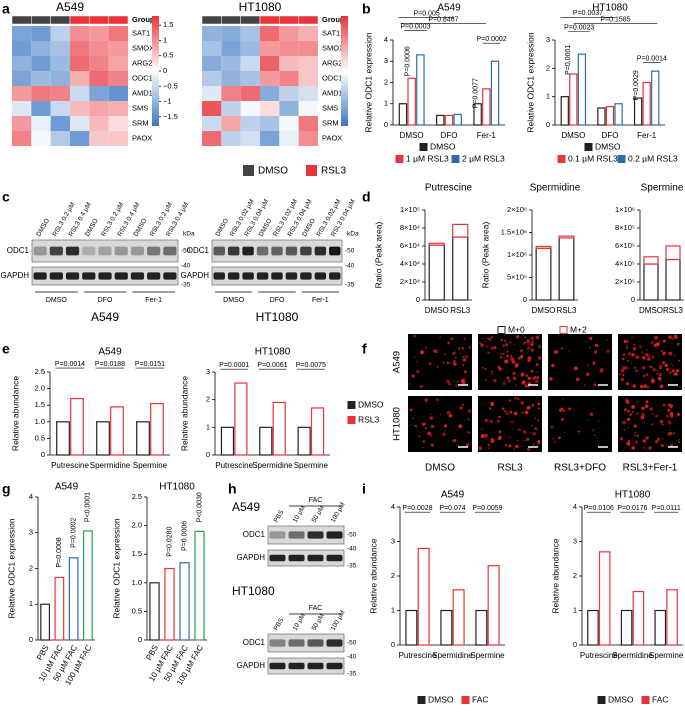 This screenshot has height=712, width=685. Describe the element at coordinates (279, 624) in the screenshot. I see `lane-label: PBS` at that location.